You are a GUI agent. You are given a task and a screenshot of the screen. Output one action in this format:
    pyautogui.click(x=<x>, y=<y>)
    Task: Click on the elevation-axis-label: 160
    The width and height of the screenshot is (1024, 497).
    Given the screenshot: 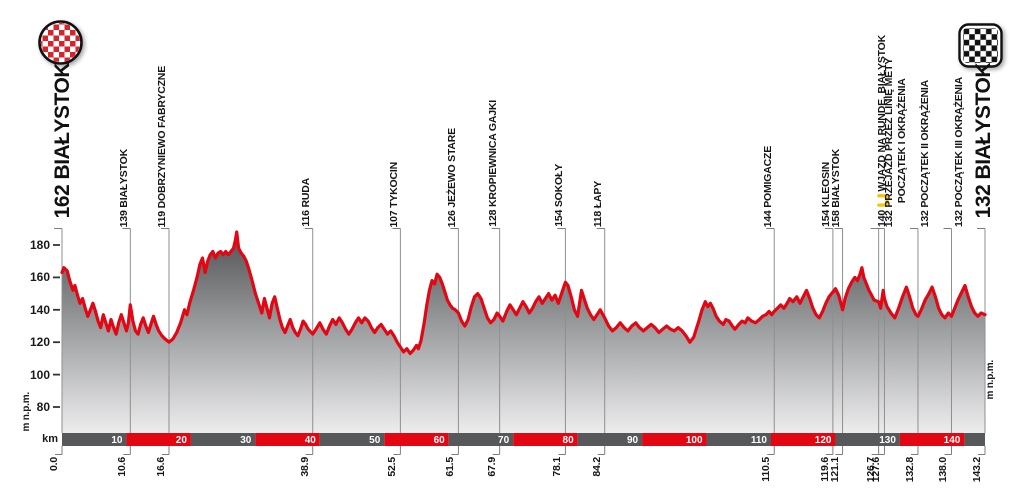 What is the action you would take?
    pyautogui.click(x=39, y=277)
    